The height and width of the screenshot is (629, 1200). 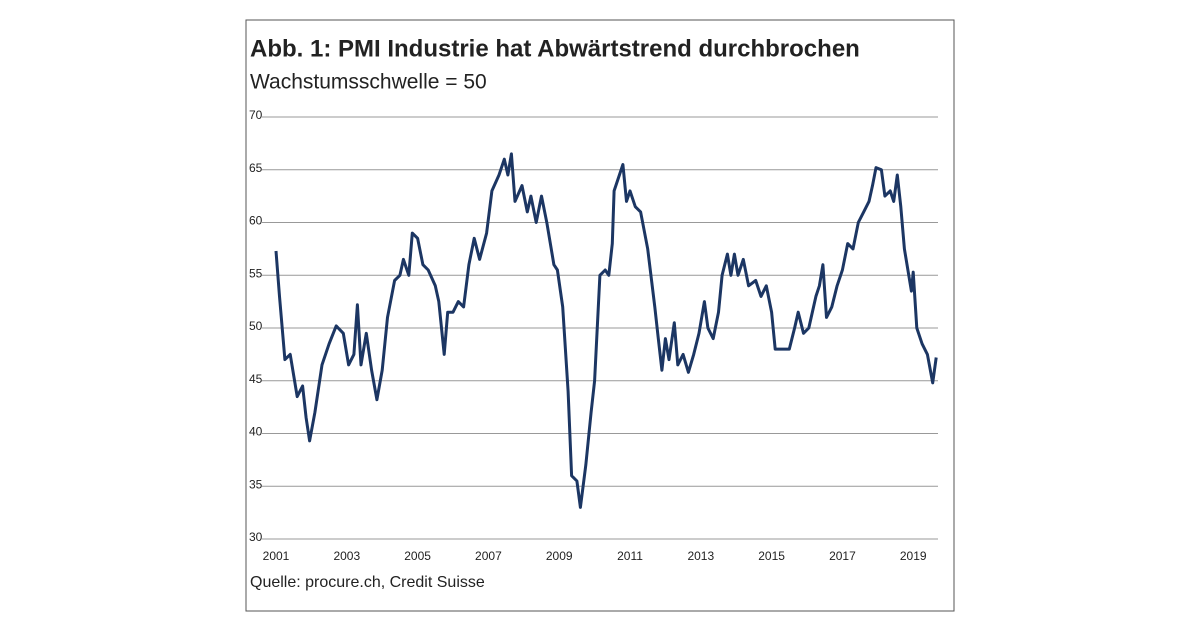 What do you see at coordinates (256, 273) in the screenshot?
I see `y-tick-label: 55` at bounding box center [256, 273].